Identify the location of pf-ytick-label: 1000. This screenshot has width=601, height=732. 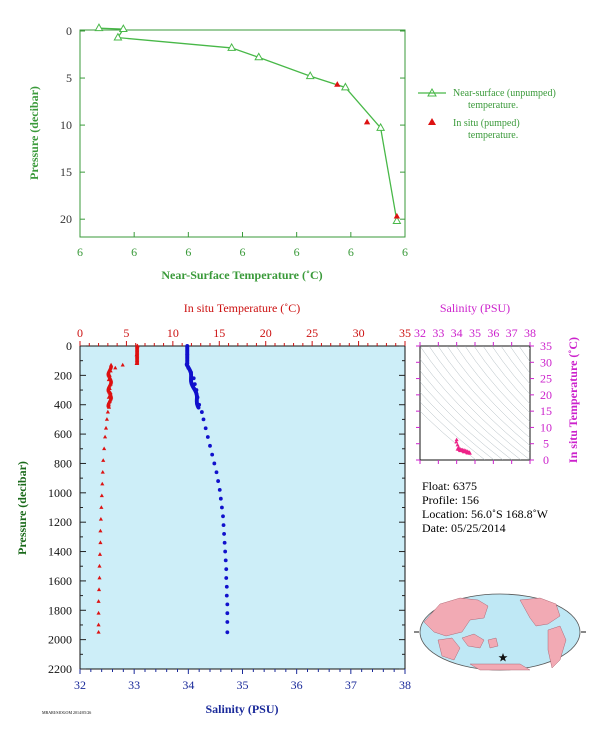
(60, 493).